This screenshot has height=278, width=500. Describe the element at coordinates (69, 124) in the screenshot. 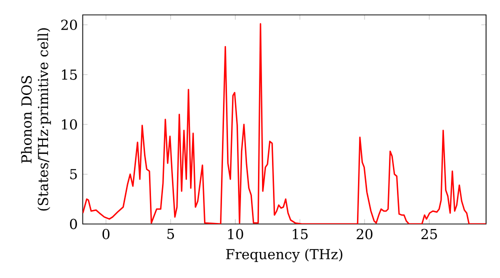

I see `y-tick-label: 10` at that location.